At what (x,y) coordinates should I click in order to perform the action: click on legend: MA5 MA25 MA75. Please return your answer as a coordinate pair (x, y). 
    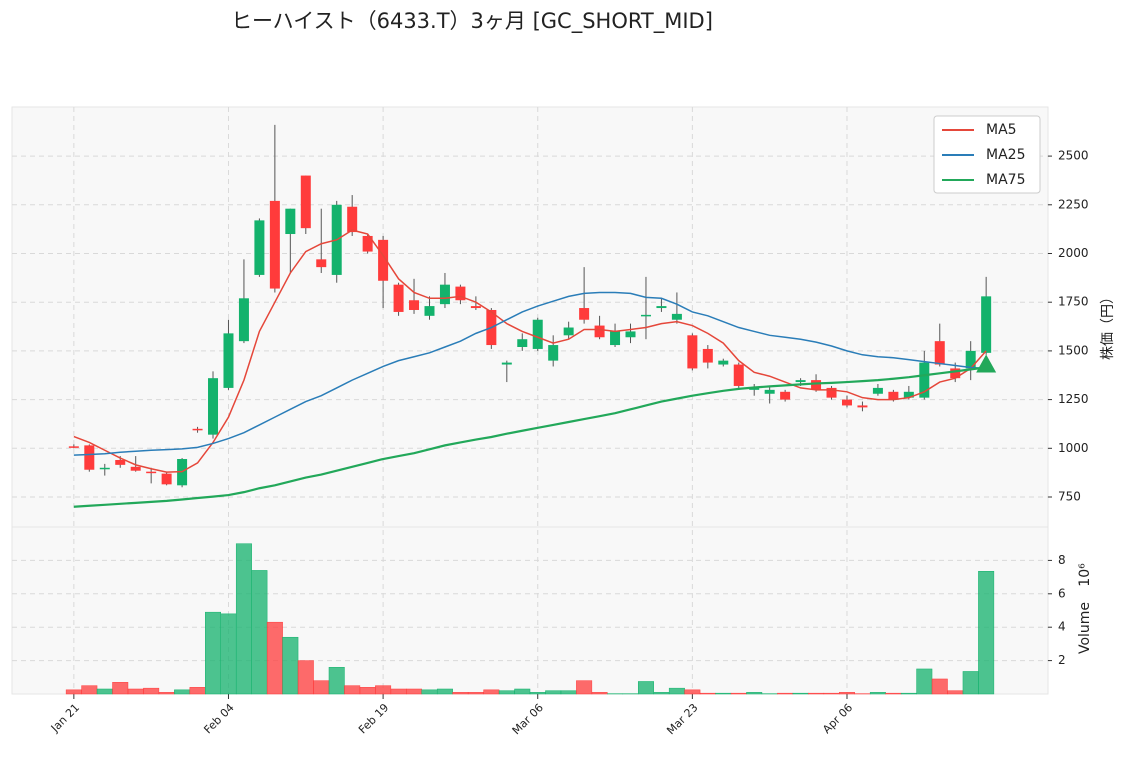
    Looking at the image, I should click on (987, 154).